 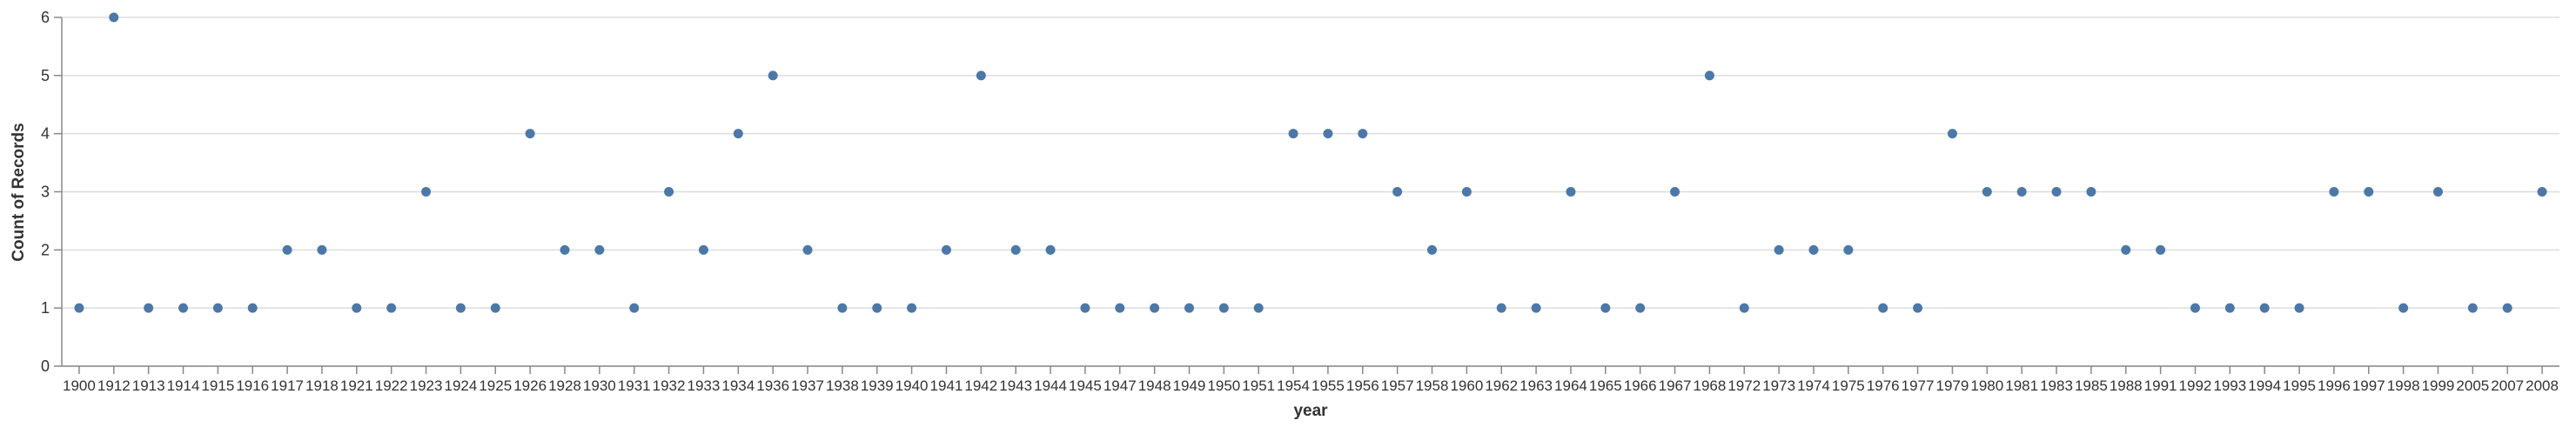 I want to click on x-tick-label: 1933, so click(x=704, y=385).